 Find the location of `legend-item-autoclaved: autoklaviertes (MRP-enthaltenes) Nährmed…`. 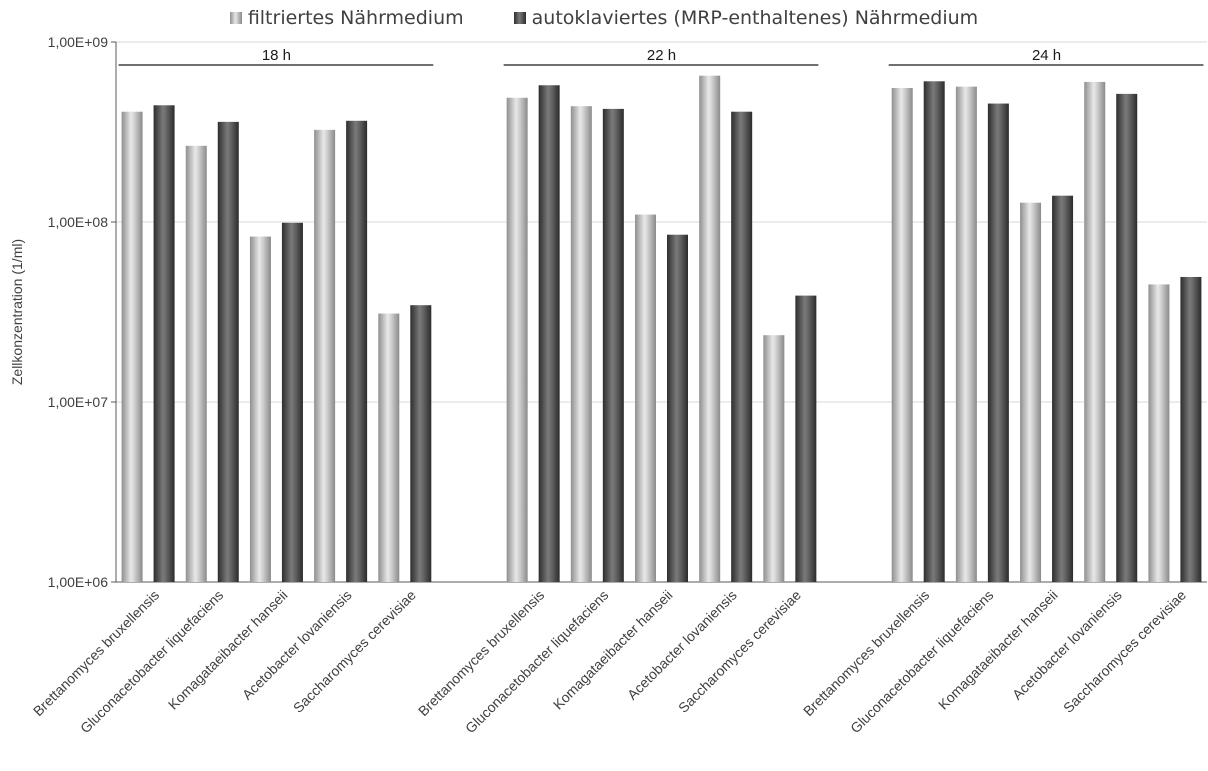

legend-item-autoclaved: autoklaviertes (MRP-enthaltenes) Nährmed… is located at coordinates (746, 18).